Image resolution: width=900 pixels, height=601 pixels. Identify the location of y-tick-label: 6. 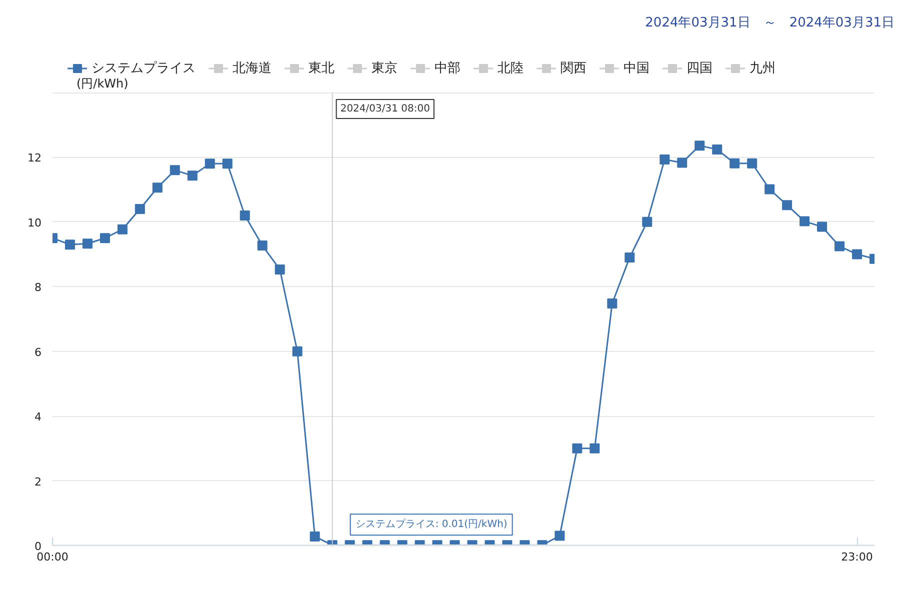
(38, 352).